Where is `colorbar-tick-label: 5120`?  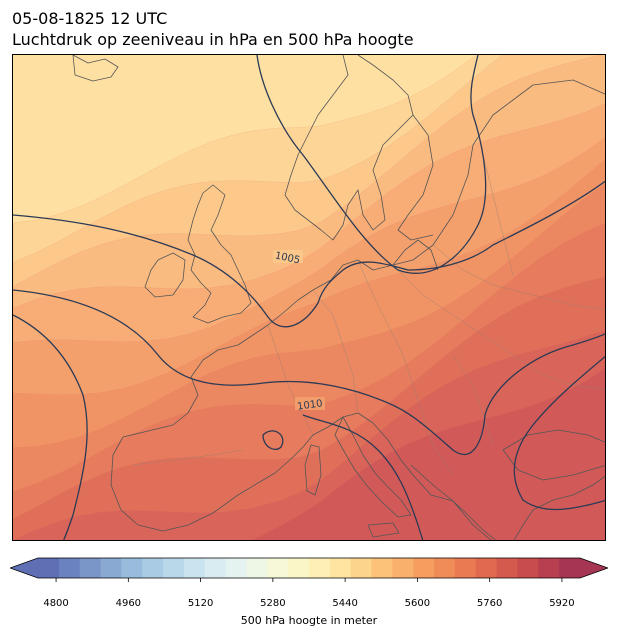
colorbar-tick-label: 5120 is located at coordinates (200, 603).